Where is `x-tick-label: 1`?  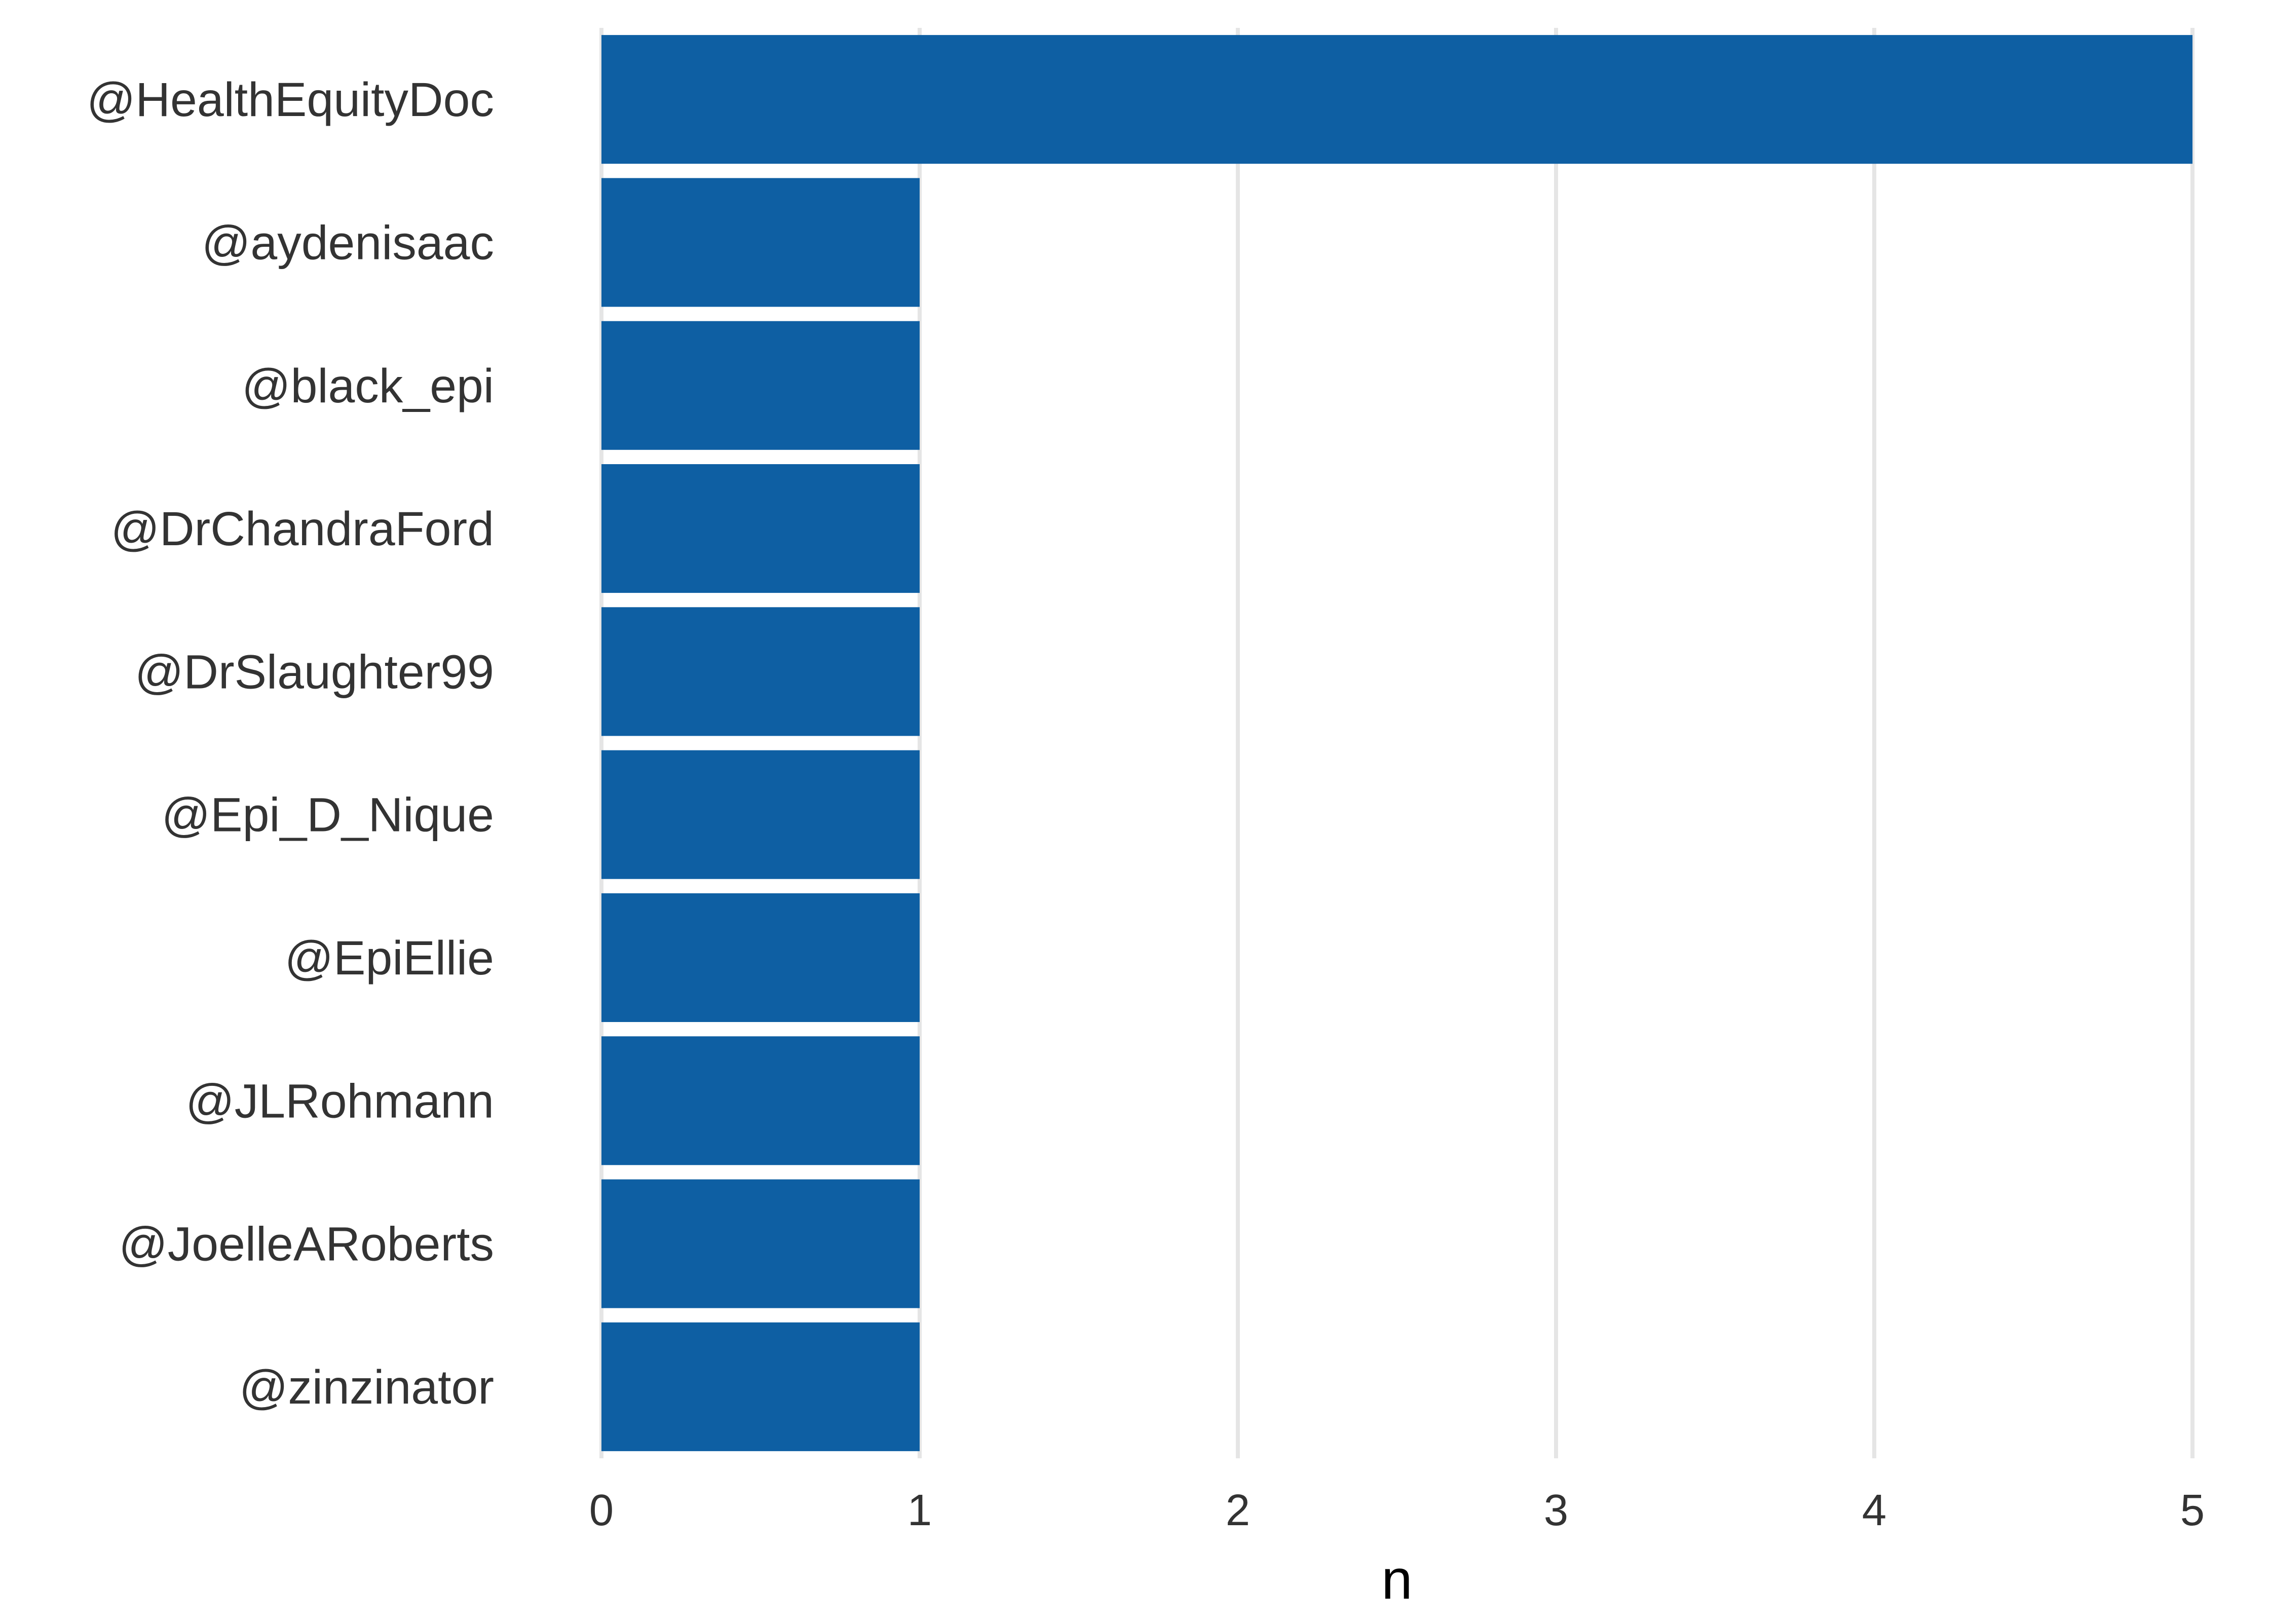
x-tick-label: 1 is located at coordinates (919, 1511).